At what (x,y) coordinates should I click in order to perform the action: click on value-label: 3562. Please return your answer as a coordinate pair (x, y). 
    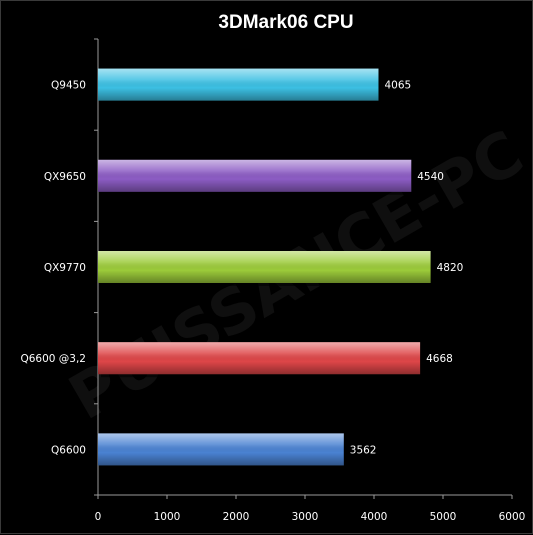
    Looking at the image, I should click on (363, 450).